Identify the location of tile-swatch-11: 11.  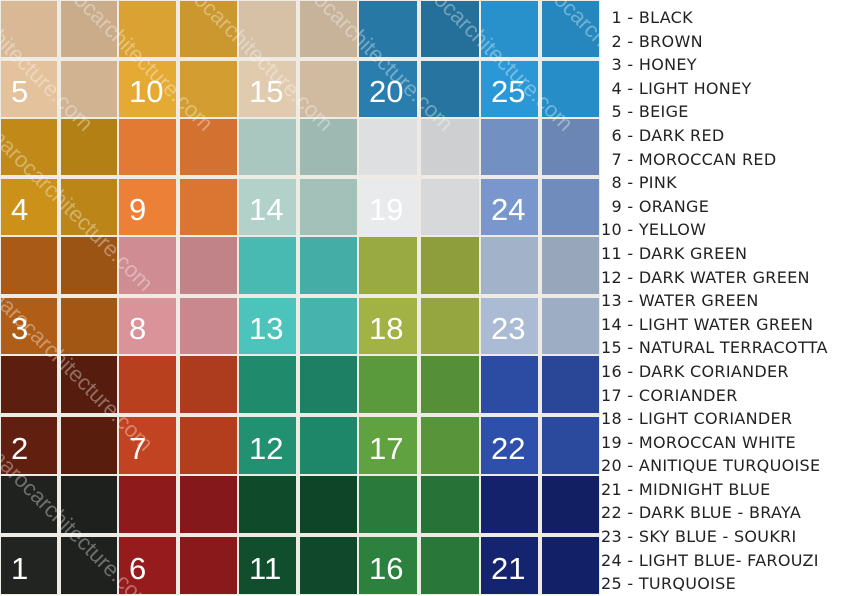
(298, 535).